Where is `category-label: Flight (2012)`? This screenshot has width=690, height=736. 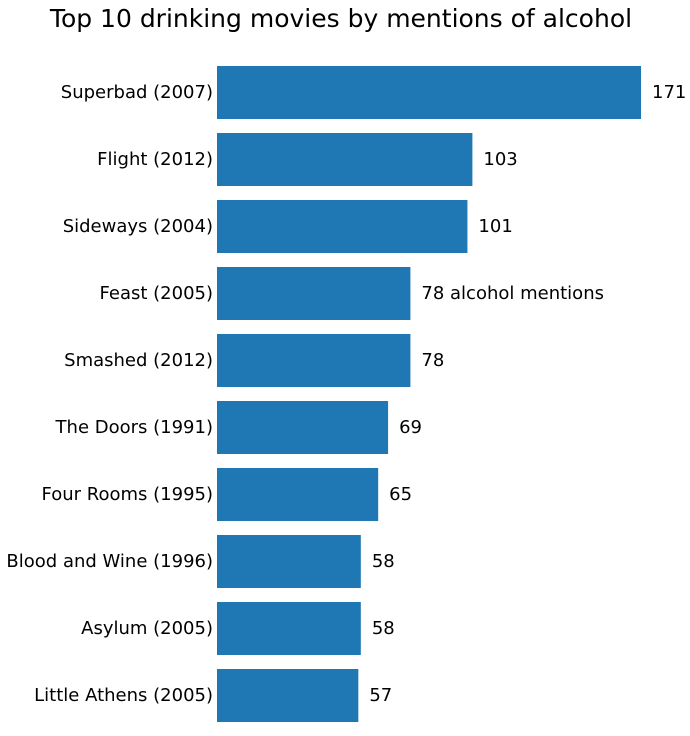 category-label: Flight (2012) is located at coordinates (155, 159).